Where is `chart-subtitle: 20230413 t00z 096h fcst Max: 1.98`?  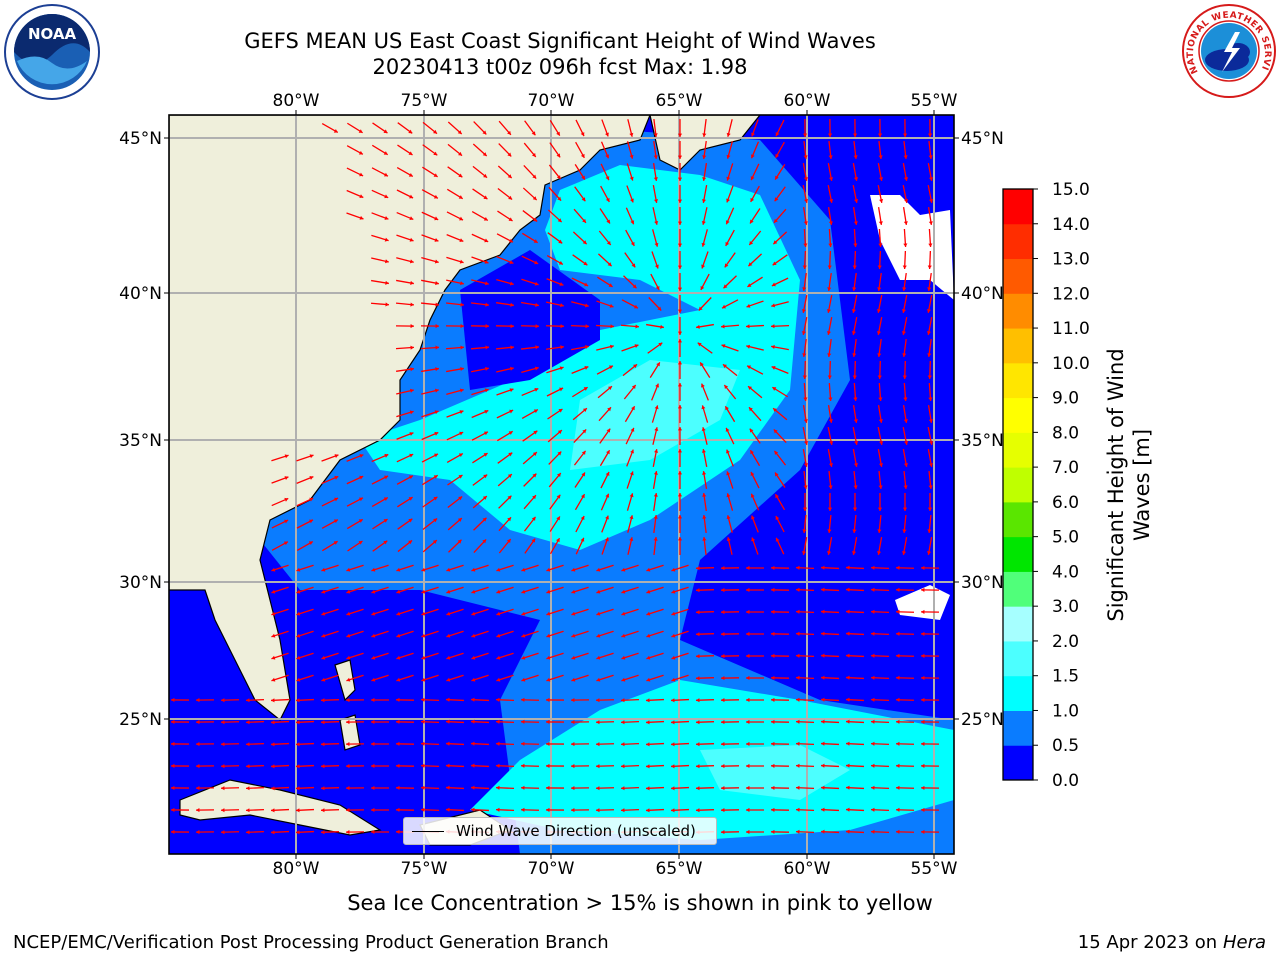 chart-subtitle: 20230413 t00z 096h fcst Max: 1.98 is located at coordinates (560, 67).